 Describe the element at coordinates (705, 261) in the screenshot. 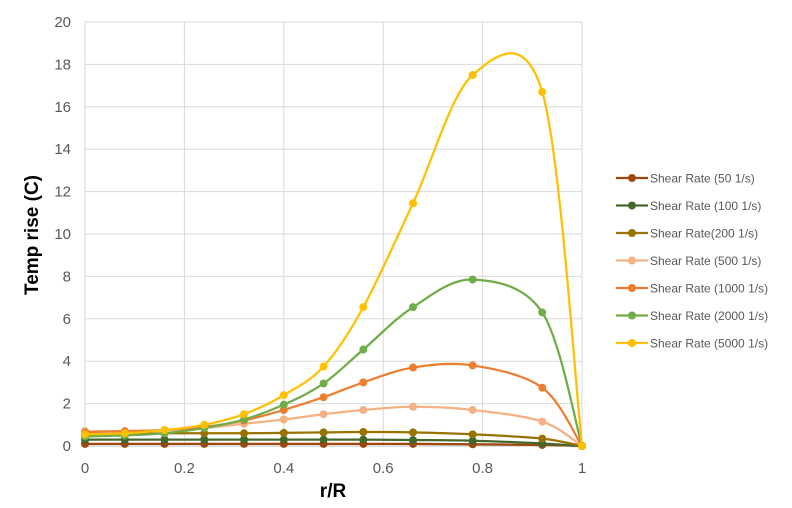

I see `legend-label: Shear Rate (500 1/s)` at that location.